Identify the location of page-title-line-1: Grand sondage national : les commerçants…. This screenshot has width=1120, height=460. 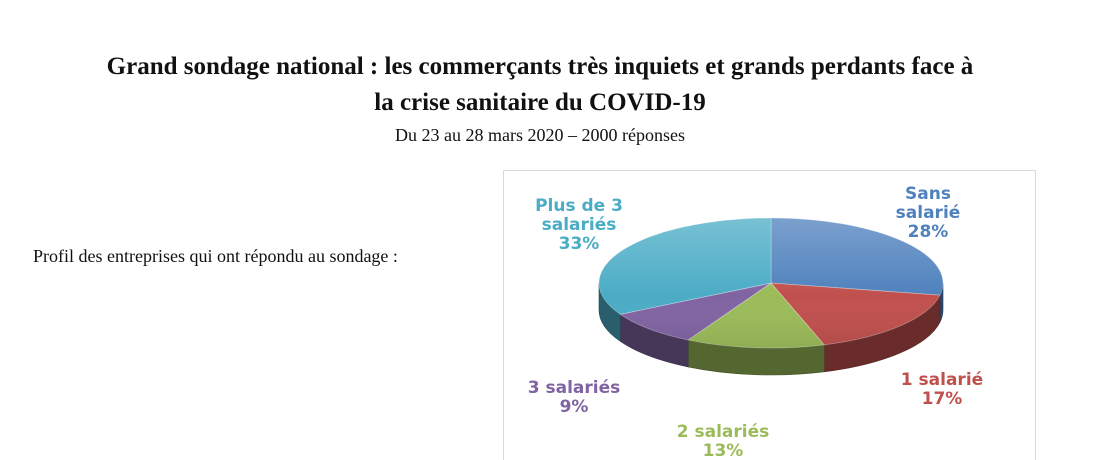
(540, 66).